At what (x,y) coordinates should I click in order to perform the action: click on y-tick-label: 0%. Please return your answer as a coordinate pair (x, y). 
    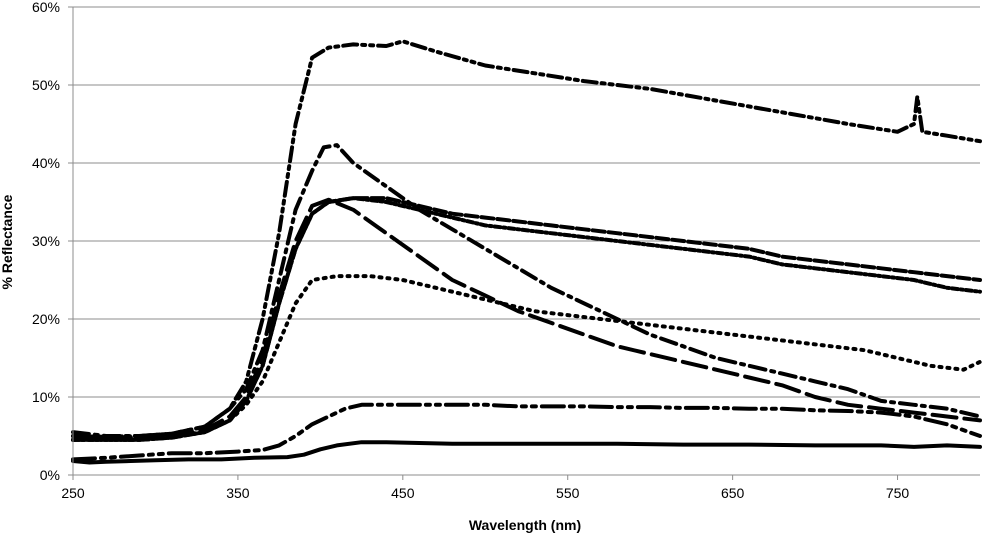
    Looking at the image, I should click on (50, 475).